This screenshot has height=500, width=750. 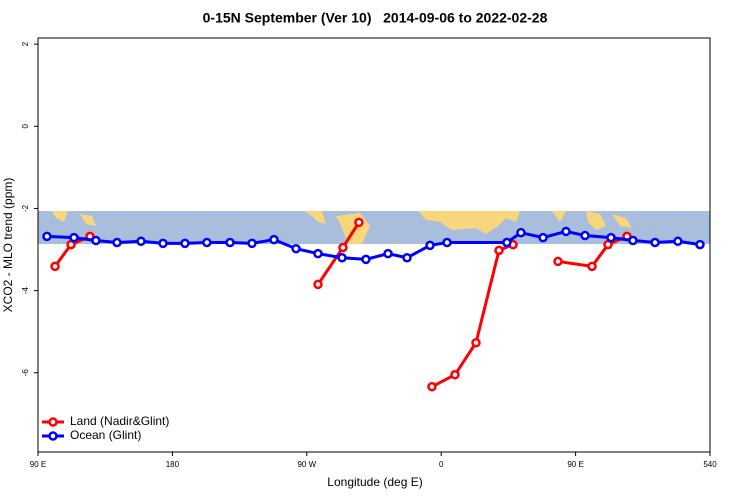 I want to click on y-tick-label: -6, so click(x=25, y=373).